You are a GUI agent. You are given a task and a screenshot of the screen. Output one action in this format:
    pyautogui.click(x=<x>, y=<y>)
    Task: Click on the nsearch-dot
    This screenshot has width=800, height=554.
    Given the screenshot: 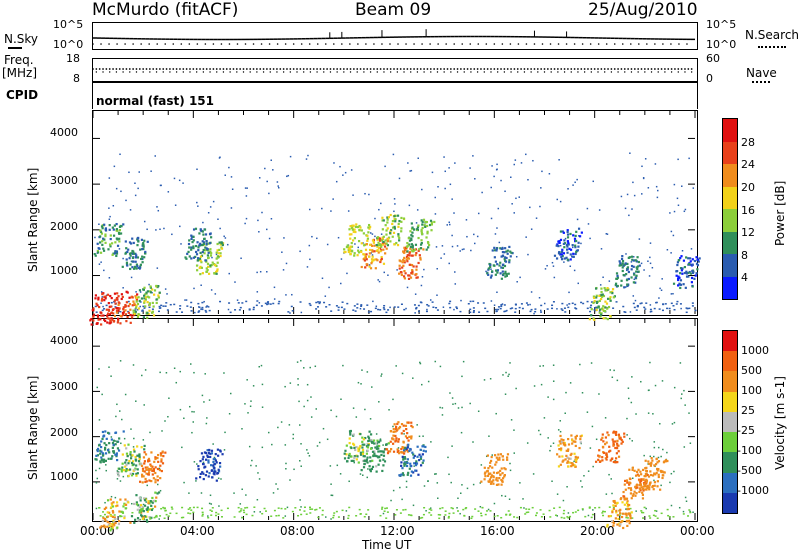 What is the action you would take?
    pyautogui.click(x=261, y=44)
    